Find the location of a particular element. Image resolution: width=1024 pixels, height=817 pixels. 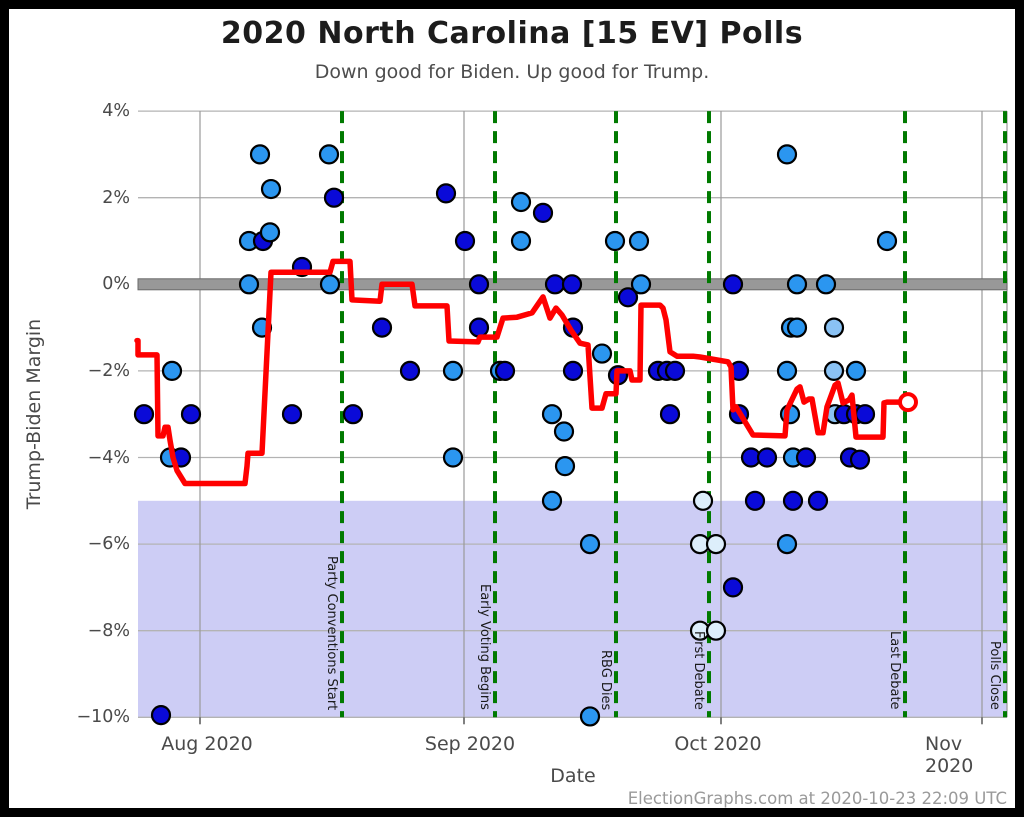

y-tick-label: −10% is located at coordinates (103, 717).